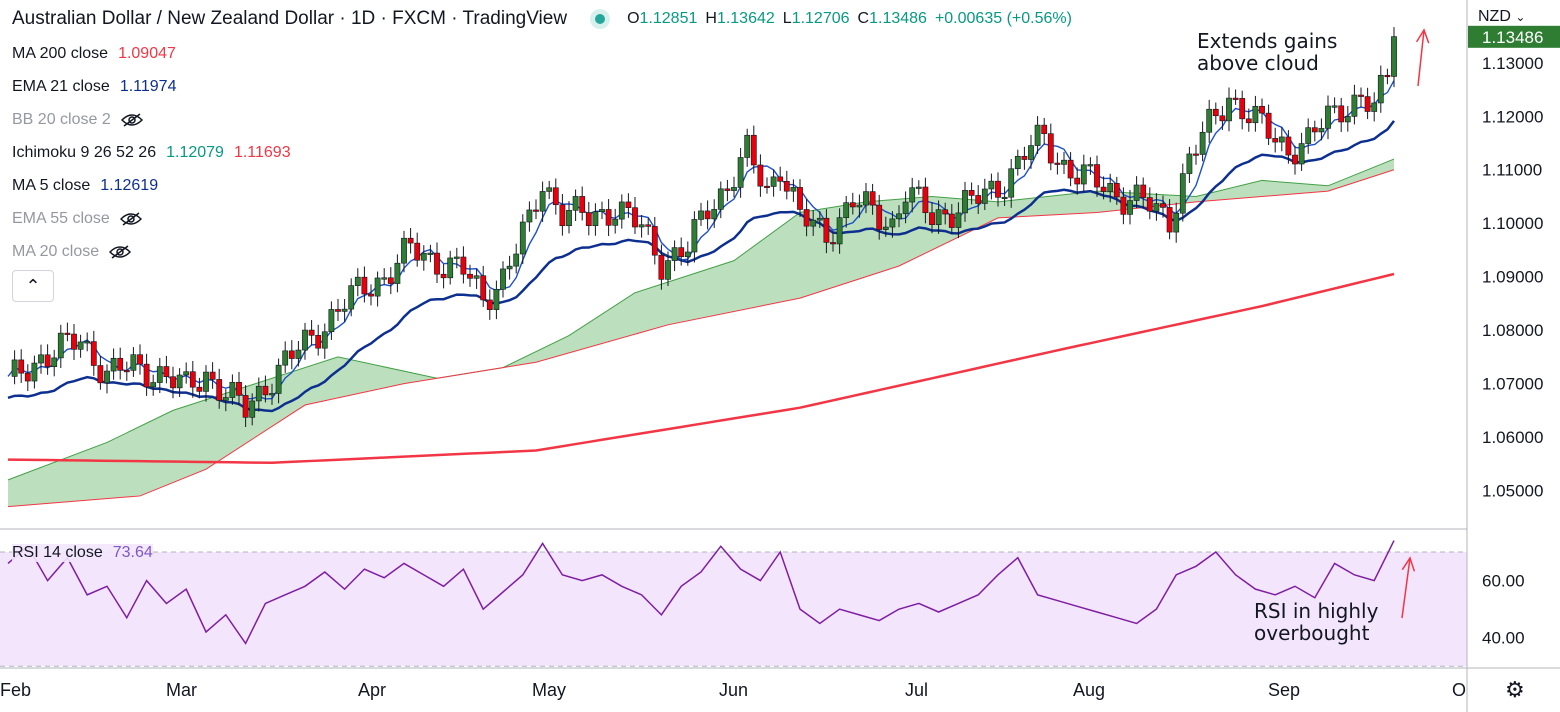 The image size is (1560, 712). I want to click on legend-row: MA 20 close, so click(72, 252).